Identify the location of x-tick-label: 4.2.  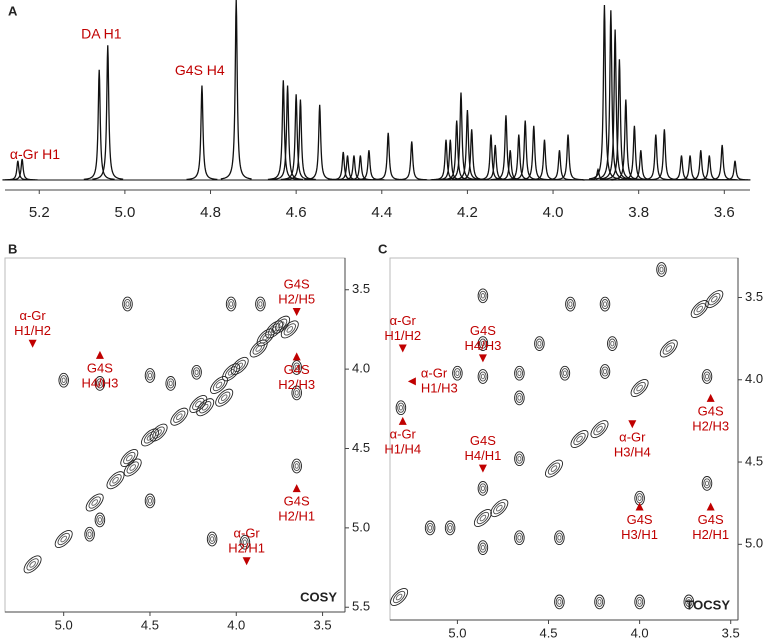
(467, 212).